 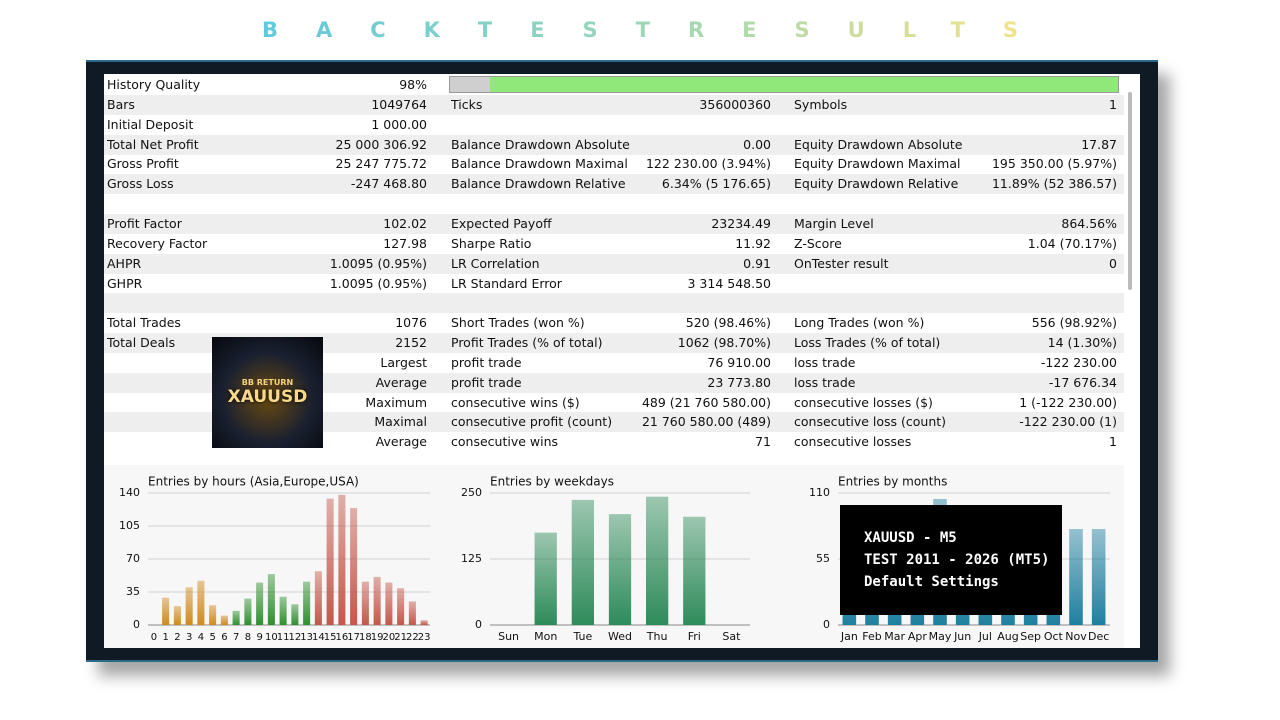 What do you see at coordinates (353, 637) in the screenshot?
I see `x-tick-label: 17` at bounding box center [353, 637].